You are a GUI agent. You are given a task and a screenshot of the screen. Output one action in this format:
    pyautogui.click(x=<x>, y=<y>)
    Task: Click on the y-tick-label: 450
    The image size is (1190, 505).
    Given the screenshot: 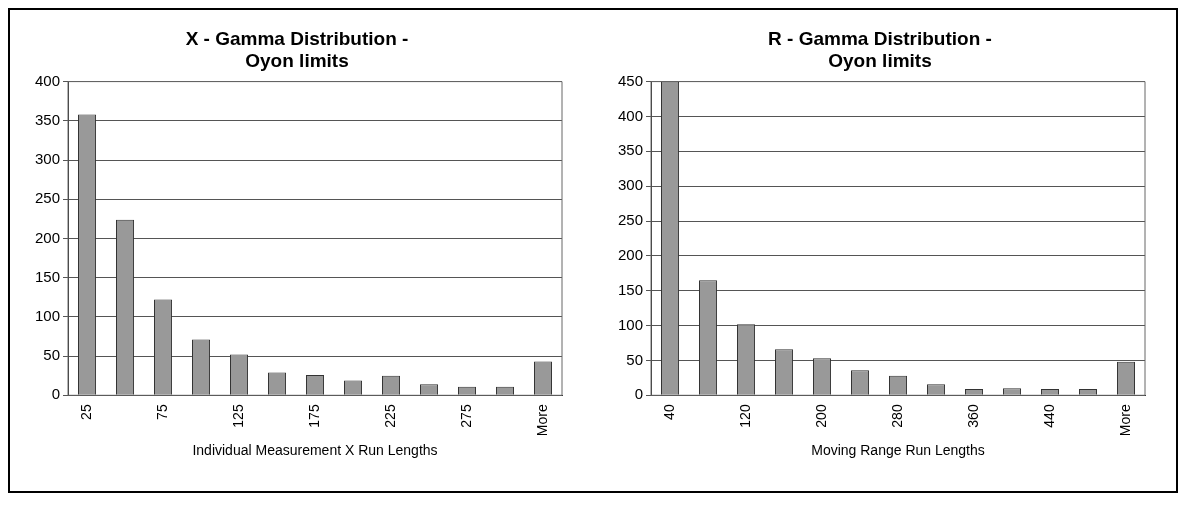 What is the action you would take?
    pyautogui.click(x=630, y=80)
    